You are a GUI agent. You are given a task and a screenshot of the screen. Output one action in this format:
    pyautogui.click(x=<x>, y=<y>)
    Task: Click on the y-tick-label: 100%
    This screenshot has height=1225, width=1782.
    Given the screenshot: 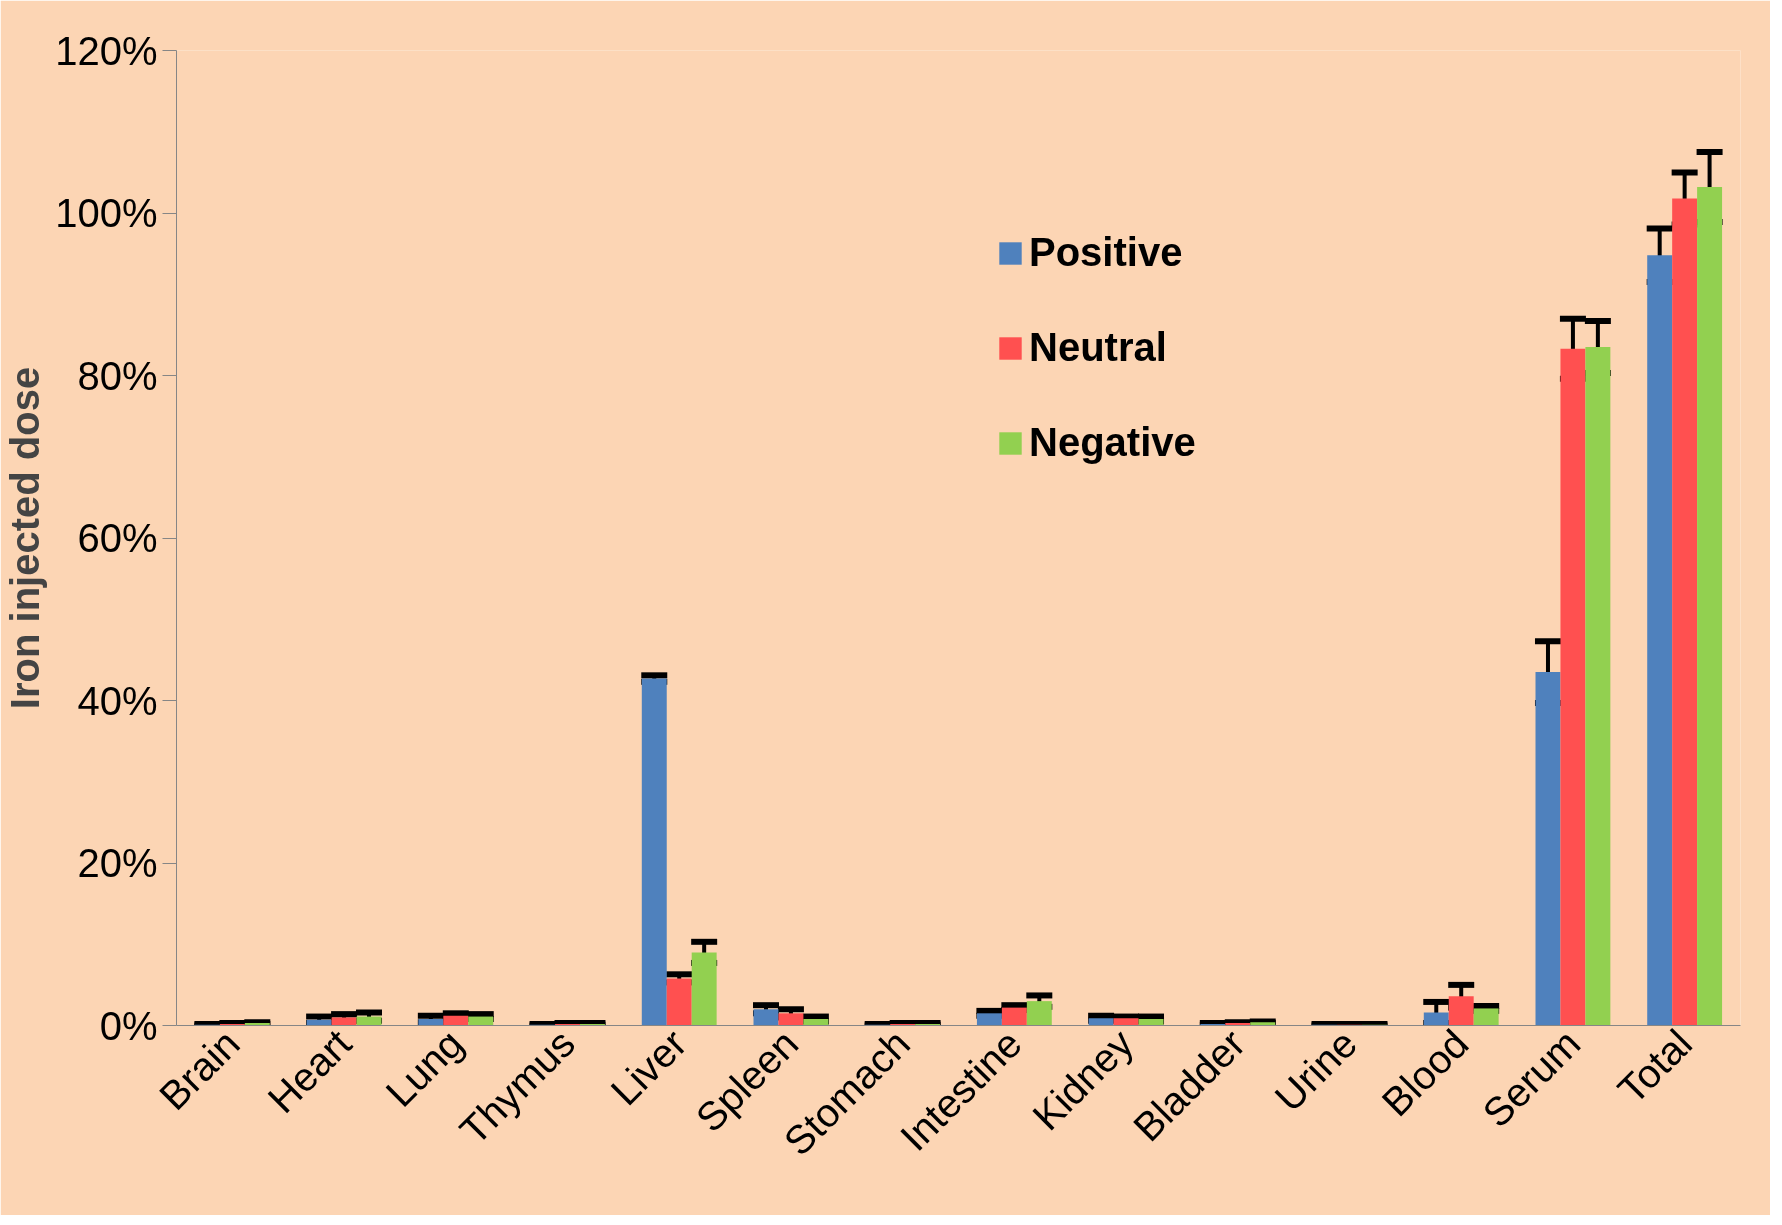 What is the action you would take?
    pyautogui.click(x=106, y=213)
    